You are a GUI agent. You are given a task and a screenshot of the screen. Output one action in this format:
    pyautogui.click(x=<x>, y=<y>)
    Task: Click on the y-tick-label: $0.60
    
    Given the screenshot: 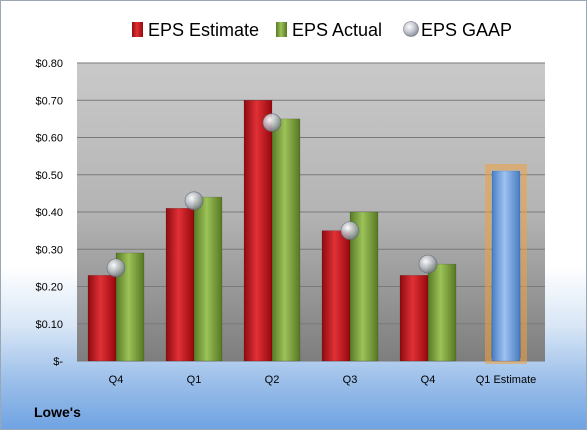 What is the action you would take?
    pyautogui.click(x=49, y=139)
    